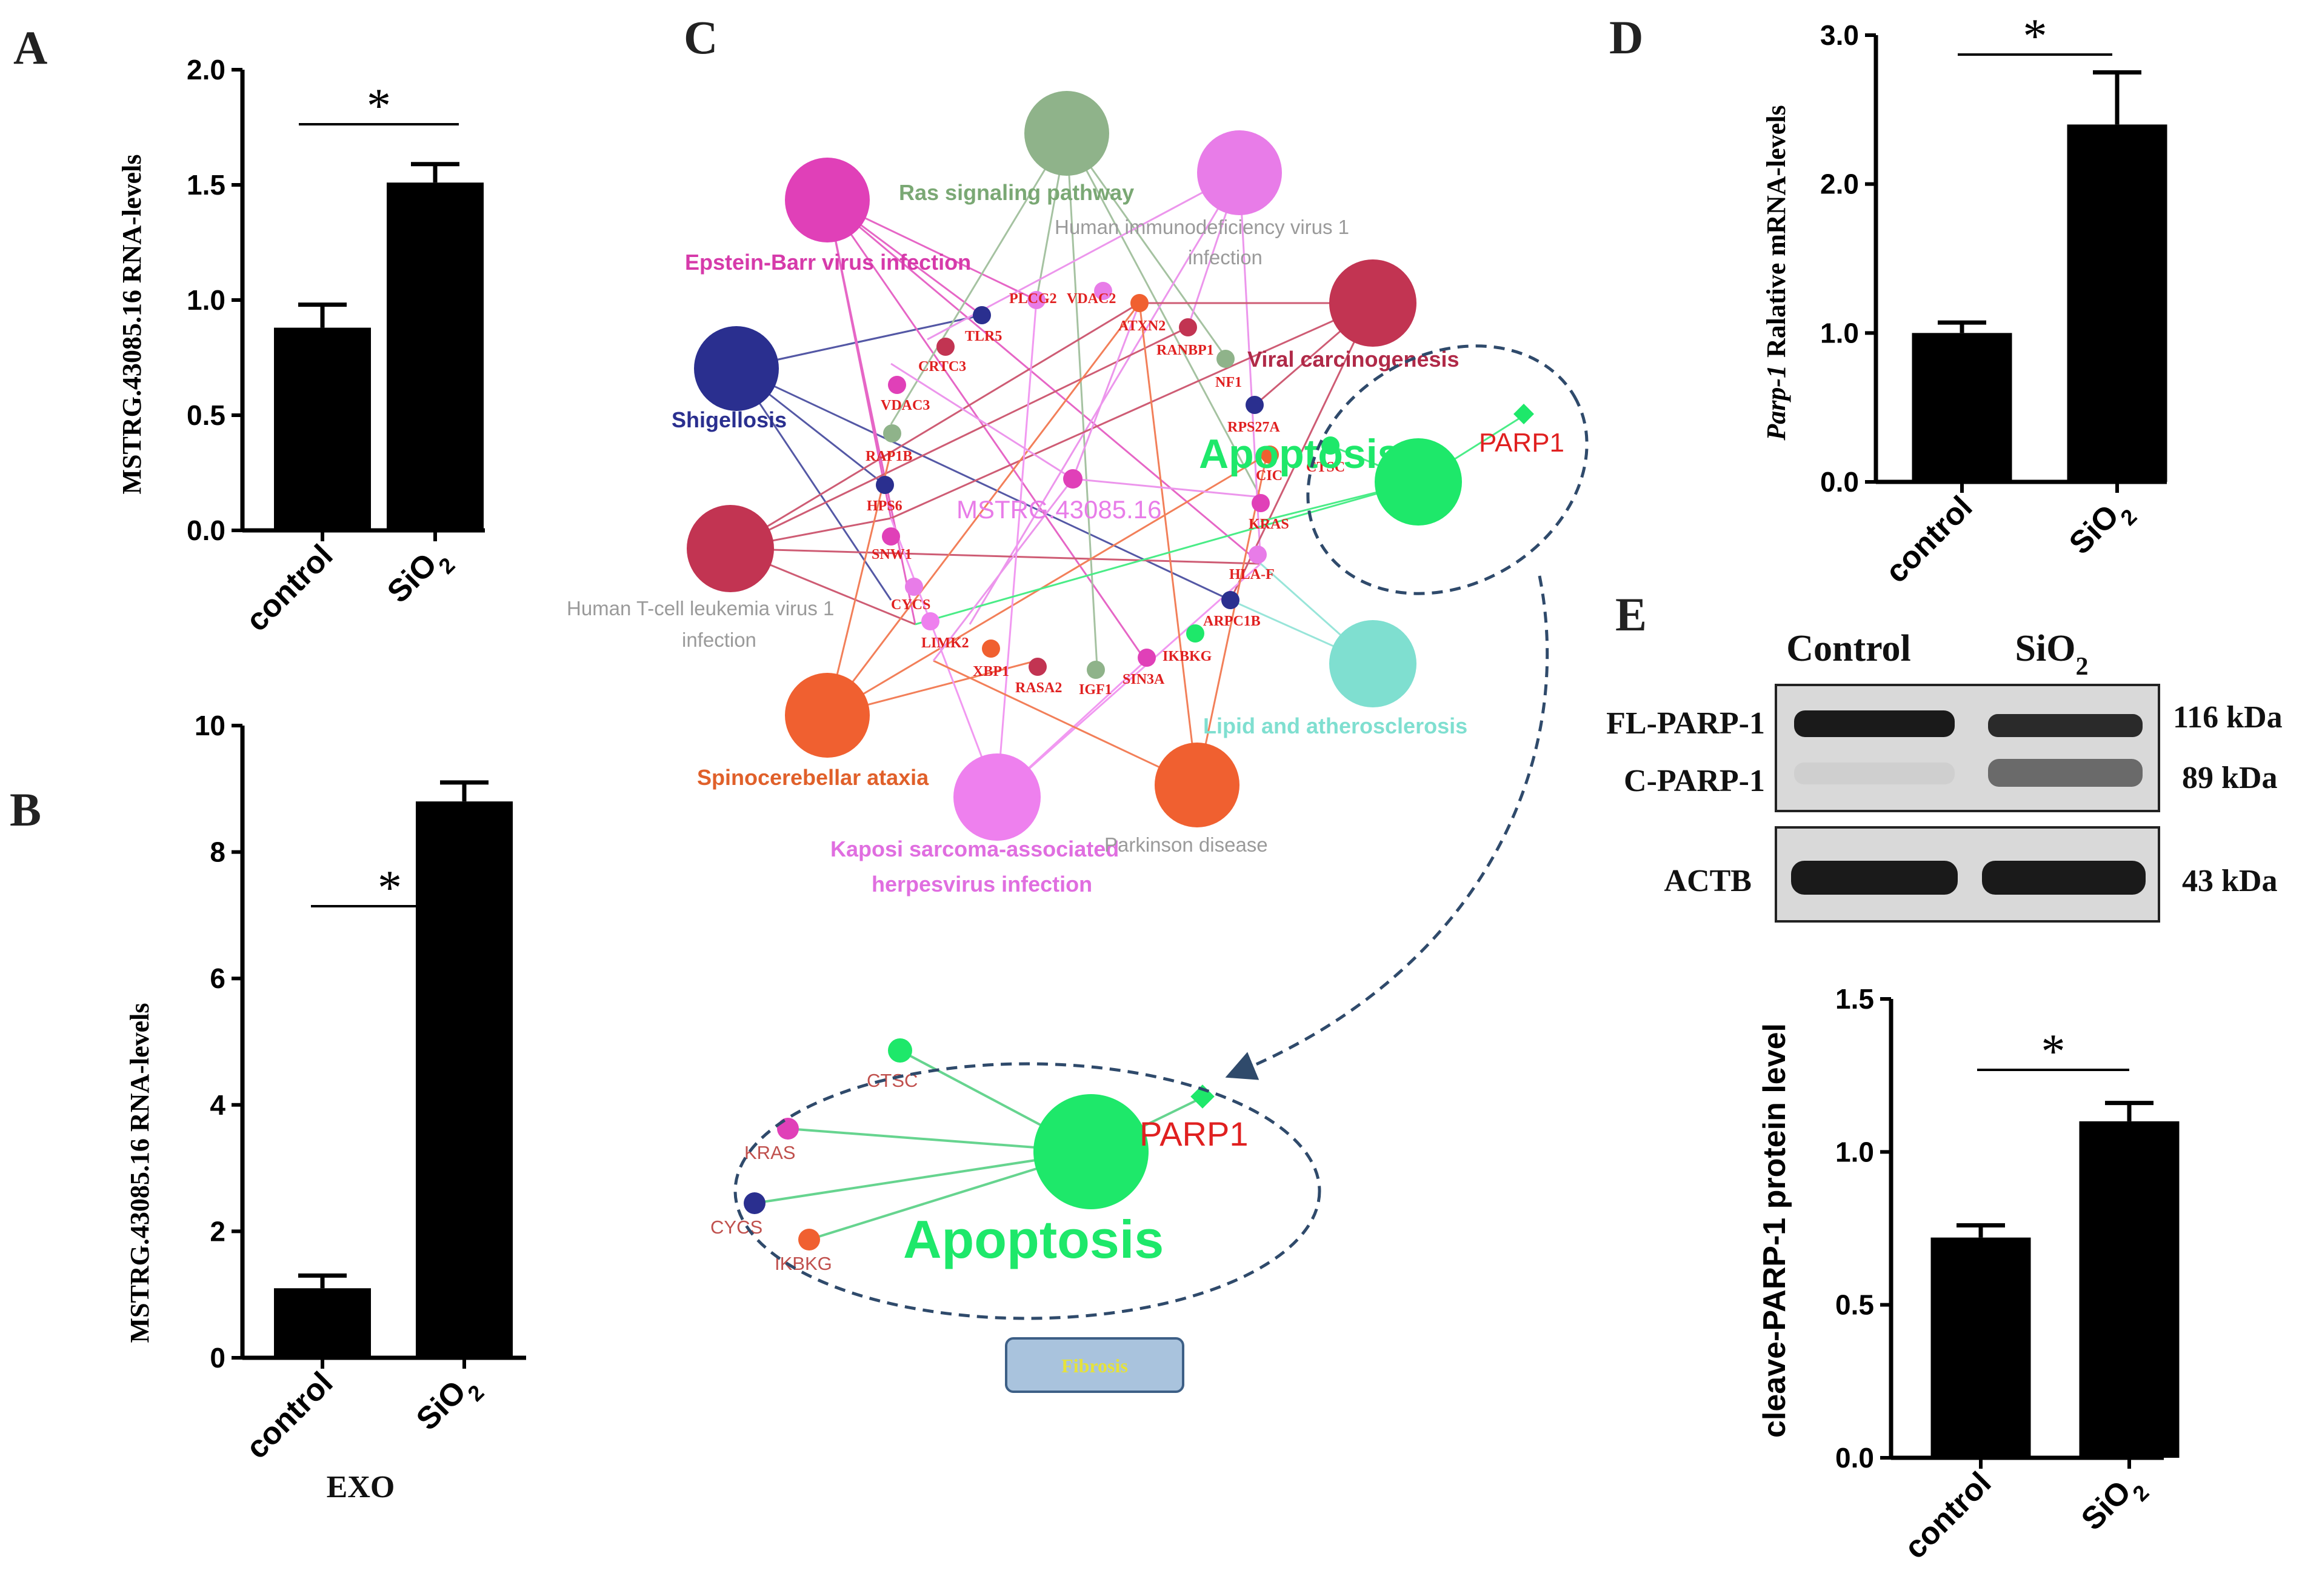 This screenshot has width=2302, height=1596. I want to click on chart-e-x-tick-label: SiO2, so click(2114, 1504).